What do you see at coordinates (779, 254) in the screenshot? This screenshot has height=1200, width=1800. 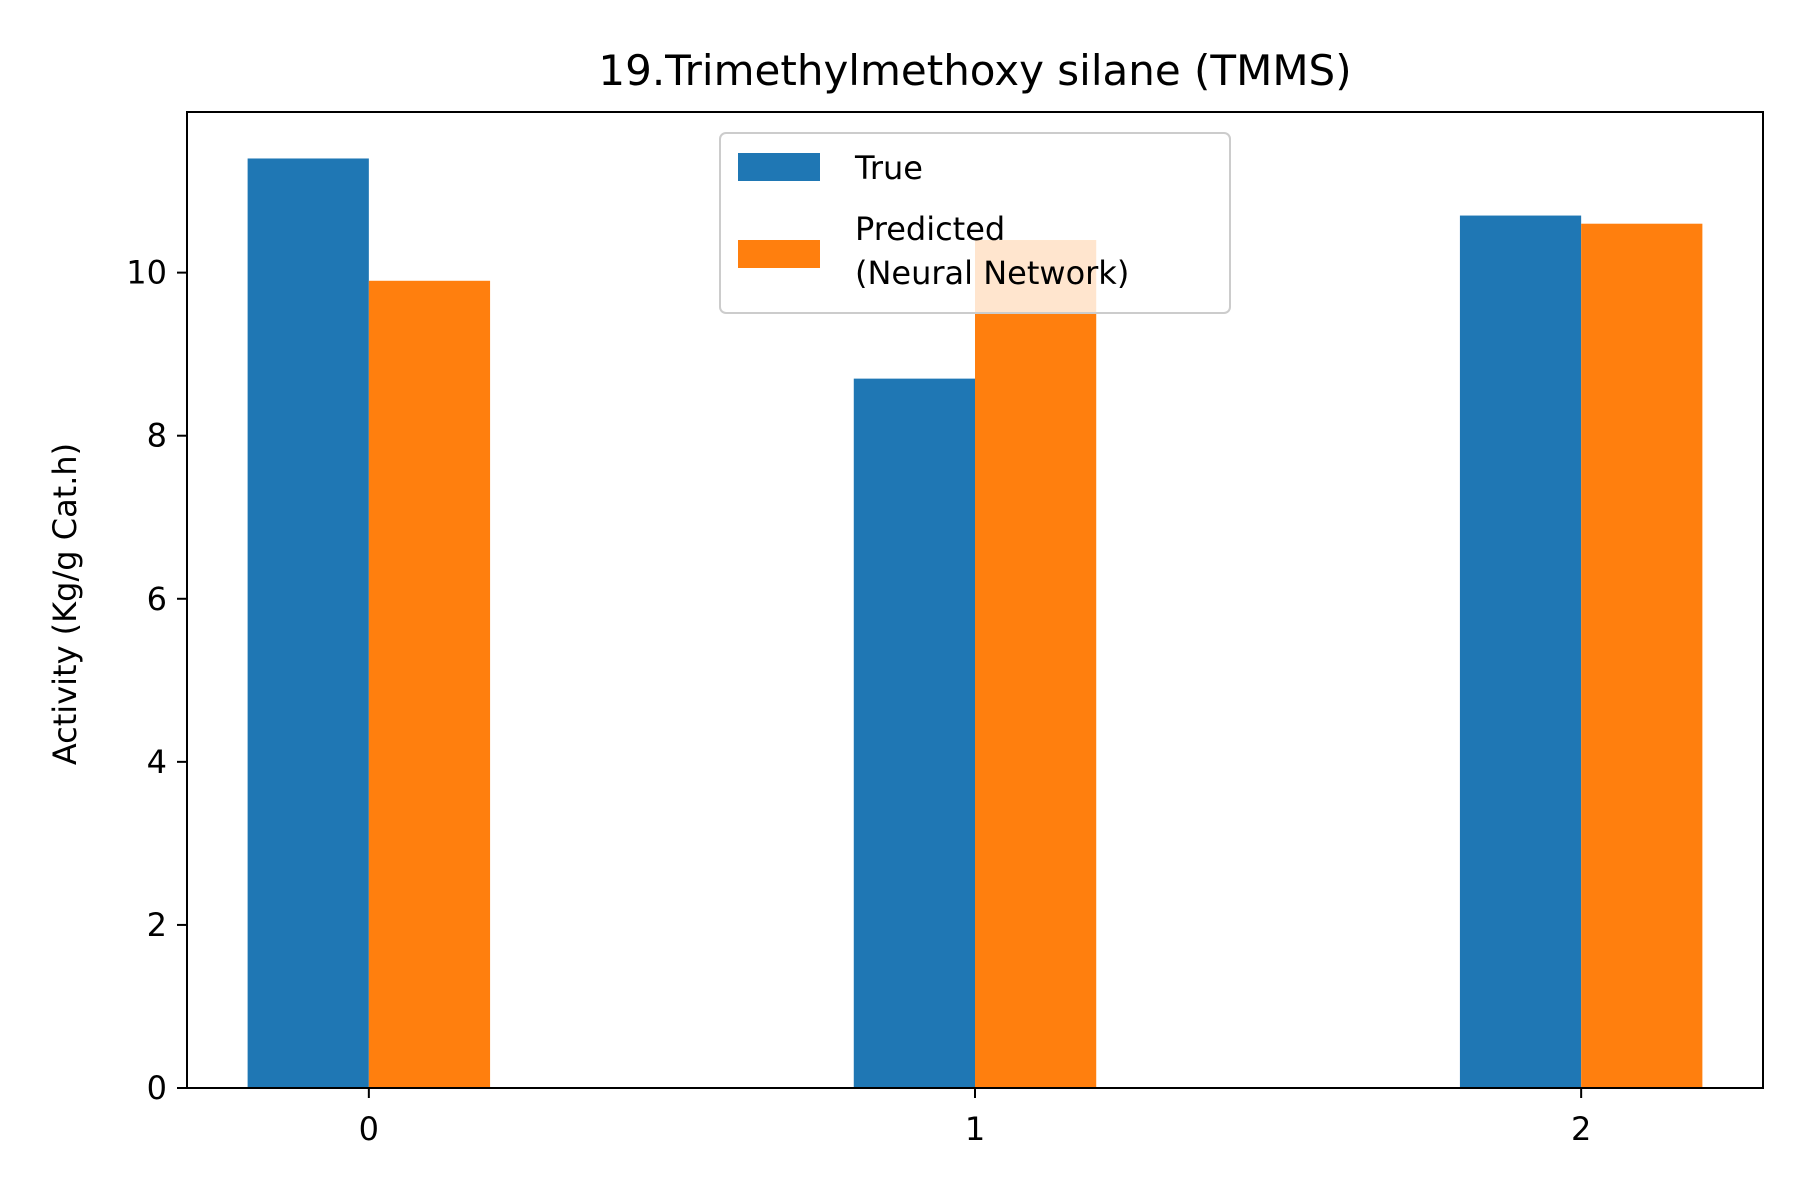 I see `legend-swatch-predicted` at bounding box center [779, 254].